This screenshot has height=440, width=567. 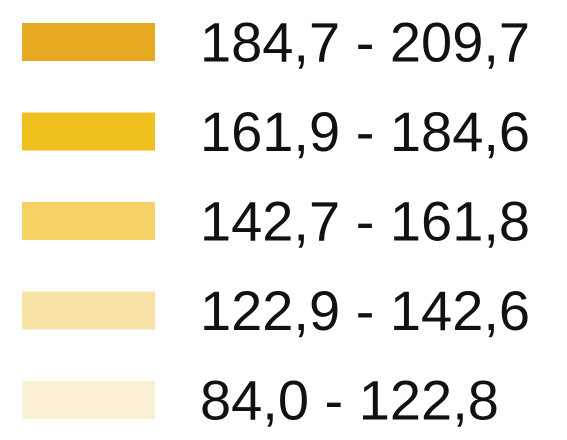 What do you see at coordinates (365, 42) in the screenshot?
I see `legend-label: 184,7 - 209,7` at bounding box center [365, 42].